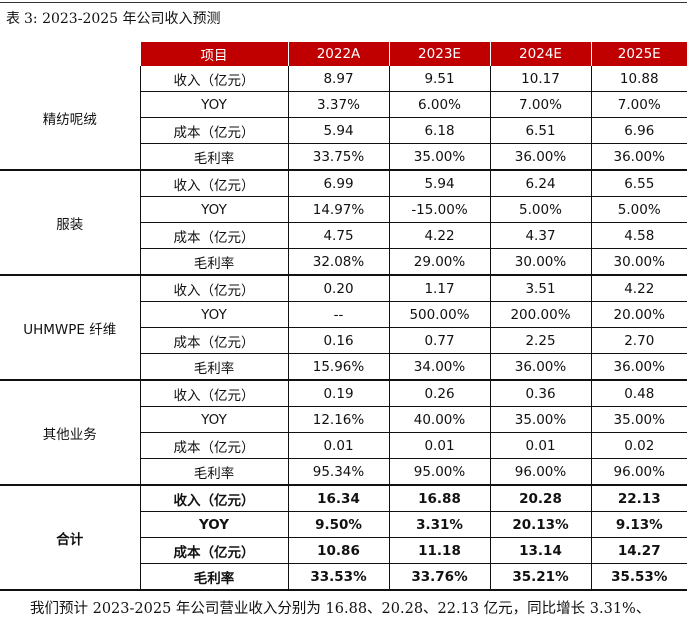  I want to click on value-cell: 22.13, so click(639, 498).